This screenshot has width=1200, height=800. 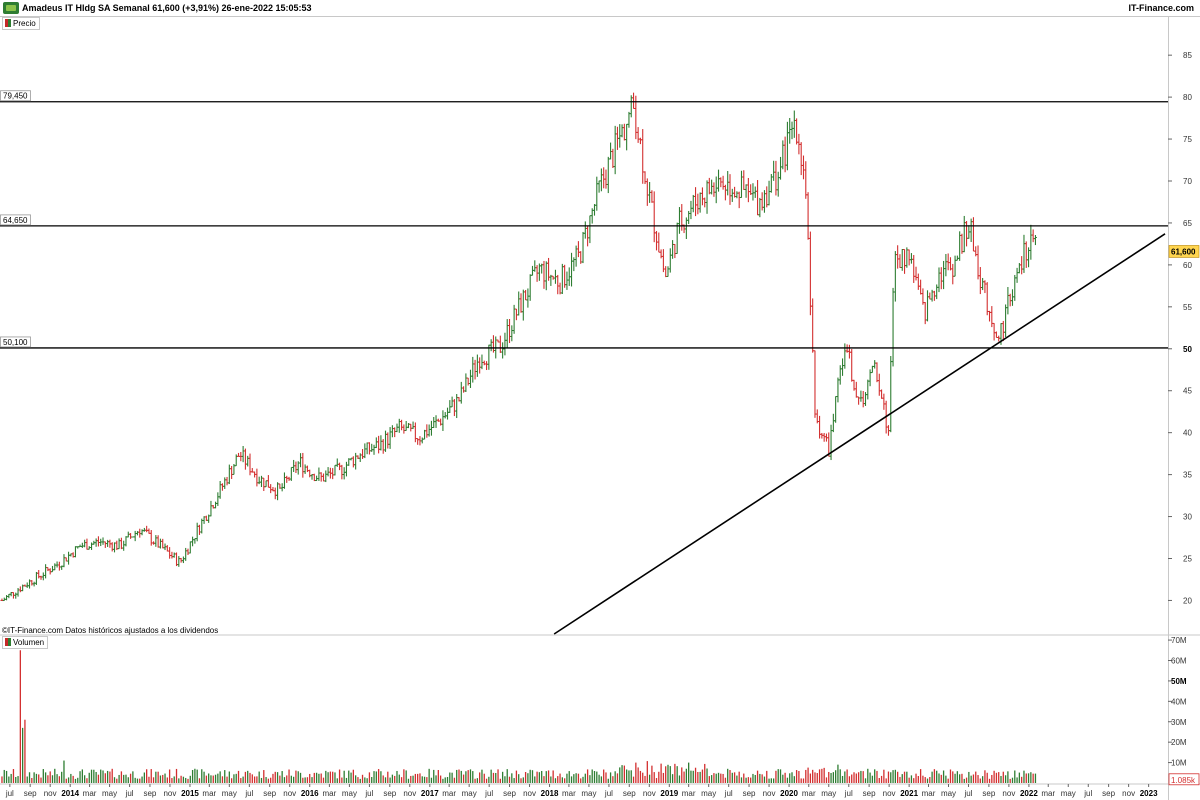 I want to click on price-legend: Precio, so click(x=21, y=23).